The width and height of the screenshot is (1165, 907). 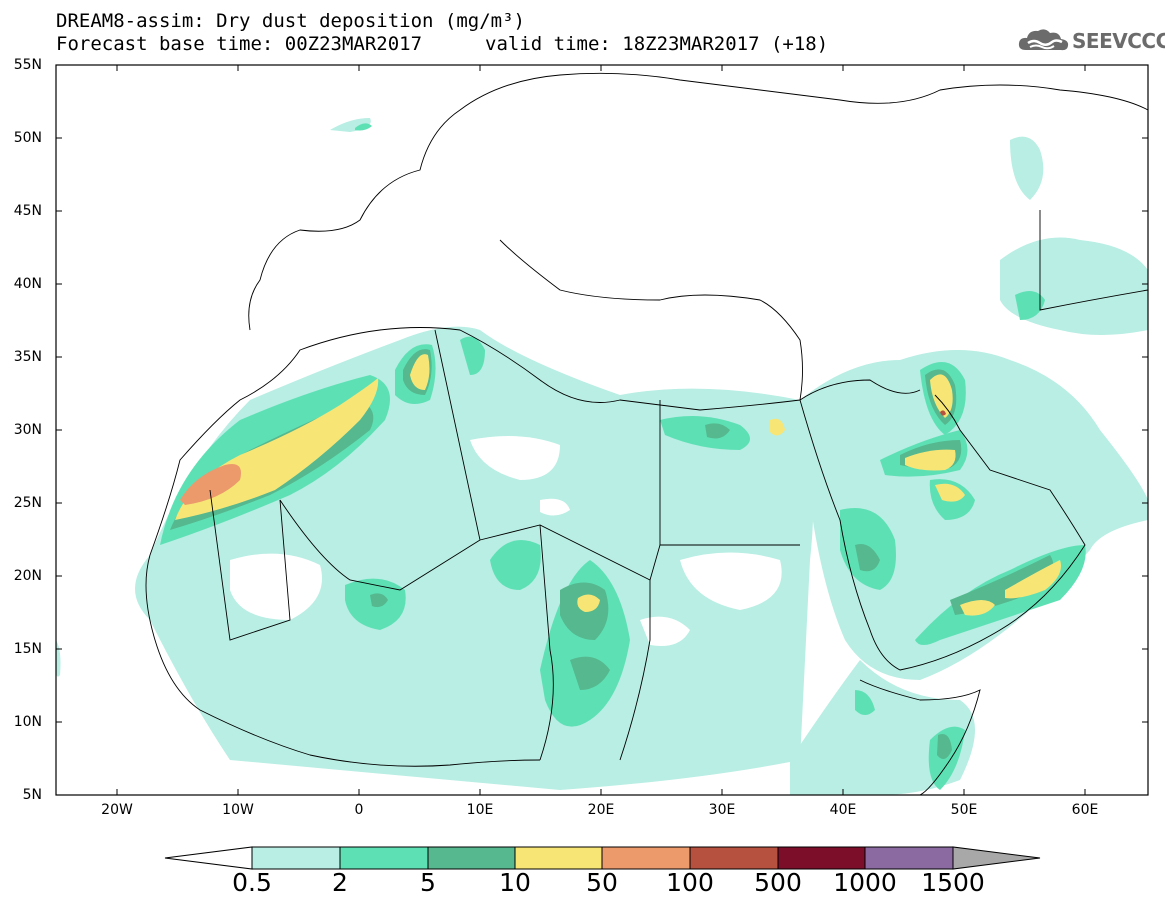 What do you see at coordinates (27, 211) in the screenshot?
I see `lat-tick: 45N` at bounding box center [27, 211].